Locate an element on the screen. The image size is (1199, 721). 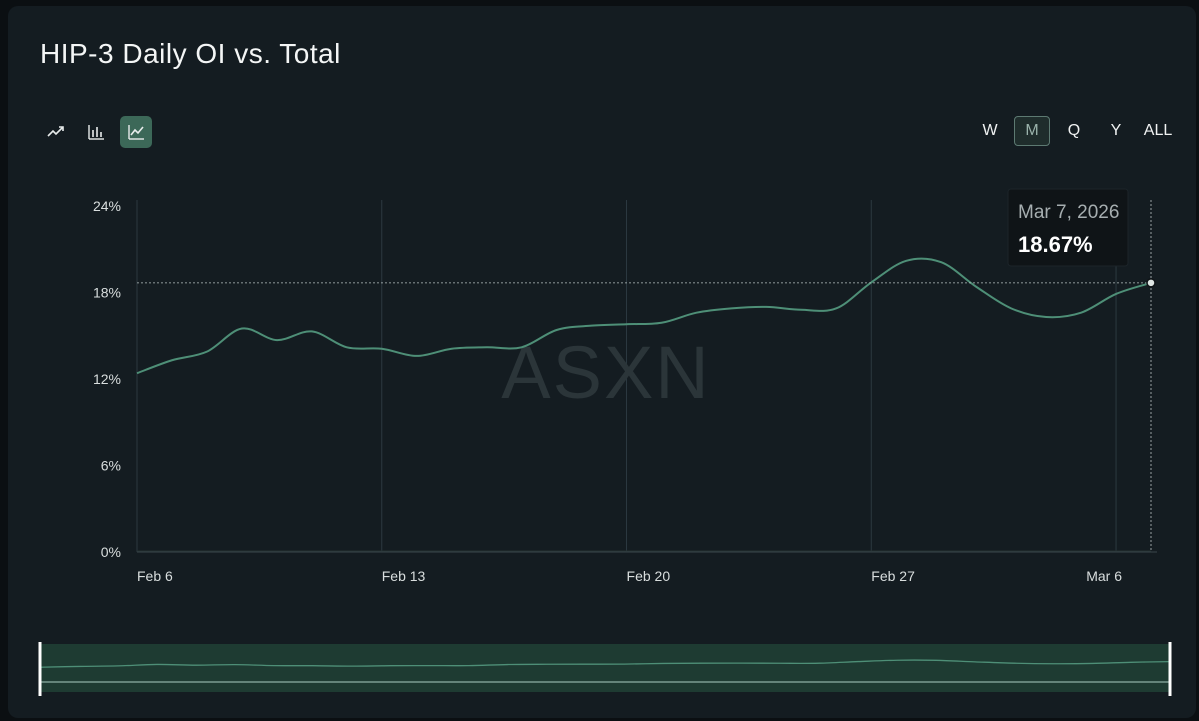
trend-chart-button is located at coordinates (56, 132).